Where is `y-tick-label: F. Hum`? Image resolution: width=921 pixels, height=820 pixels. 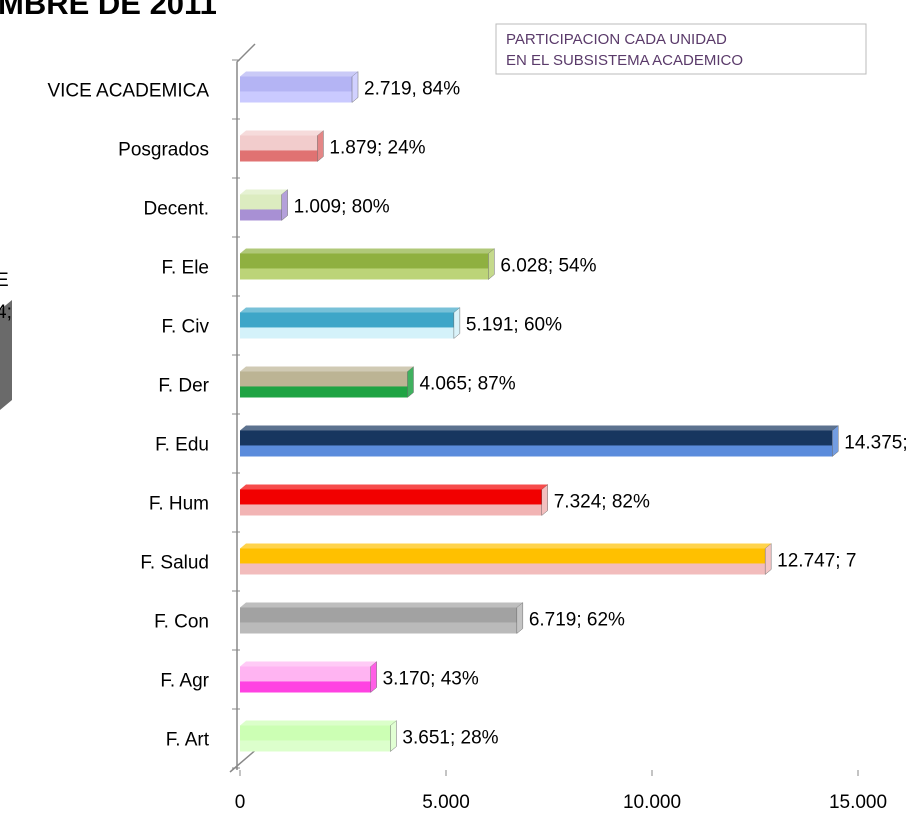
y-tick-label: F. Hum is located at coordinates (179, 504).